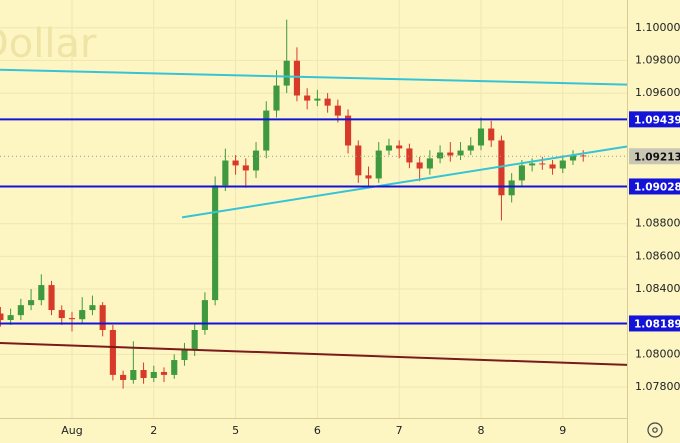  Describe the element at coordinates (48, 44) in the screenshot. I see `watermark: Dollar` at that location.